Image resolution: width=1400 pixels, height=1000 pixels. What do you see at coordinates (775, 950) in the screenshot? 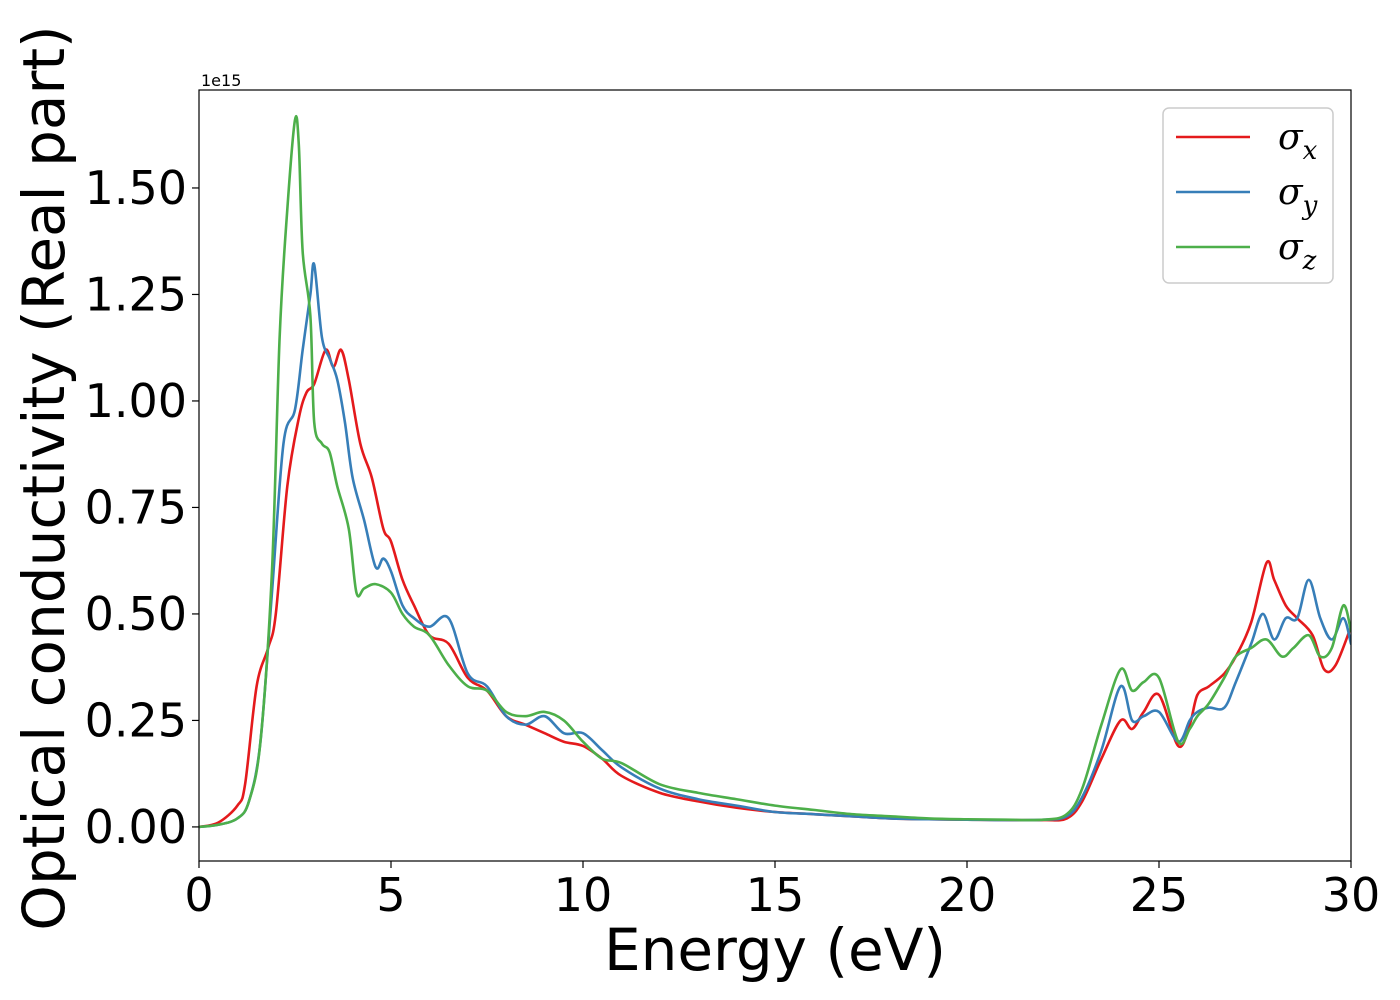
I see `x-axis-label: Energy (eV)` at bounding box center [775, 950].